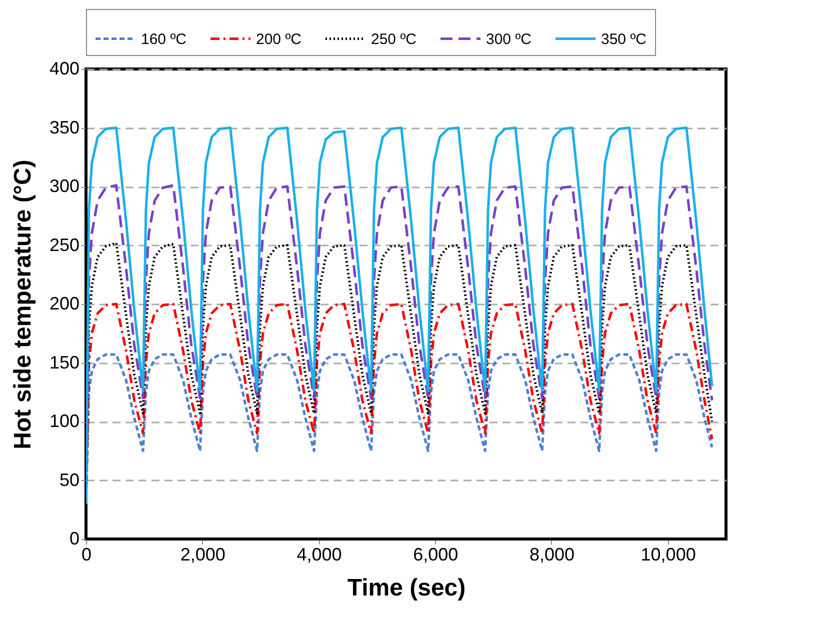 The width and height of the screenshot is (833, 642). I want to click on y-tick-label: 100, so click(64, 421).